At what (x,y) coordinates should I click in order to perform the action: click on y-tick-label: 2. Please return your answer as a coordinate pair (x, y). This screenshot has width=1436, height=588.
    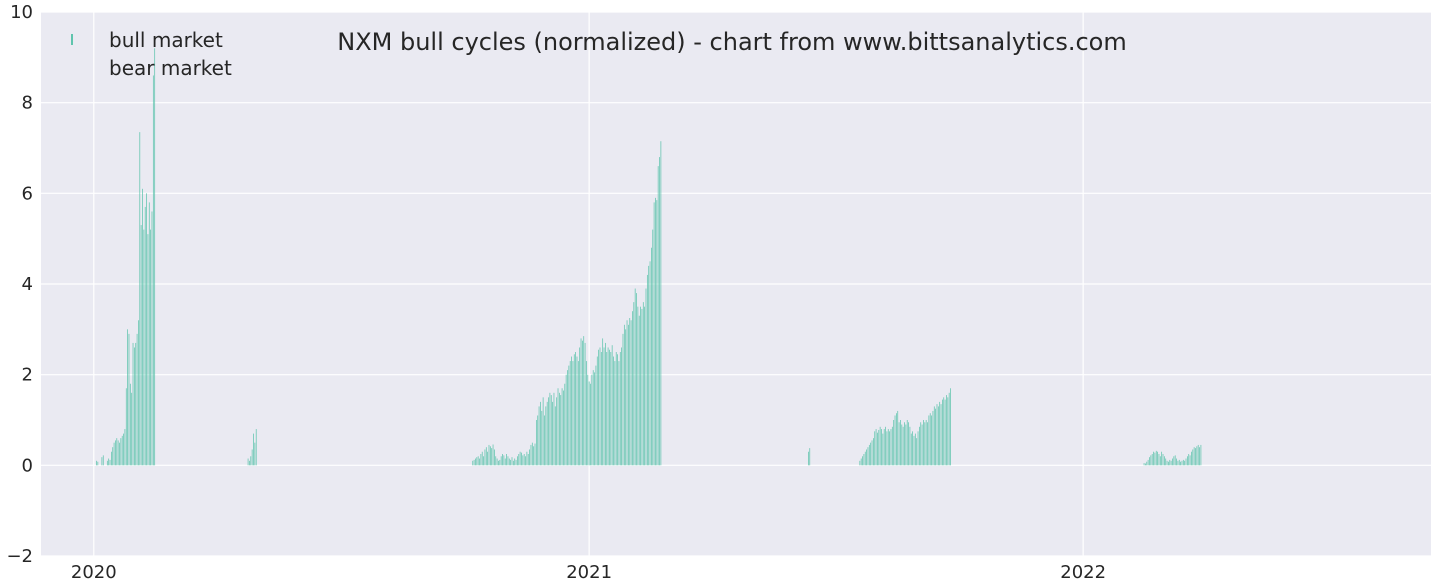
    Looking at the image, I should click on (27, 375).